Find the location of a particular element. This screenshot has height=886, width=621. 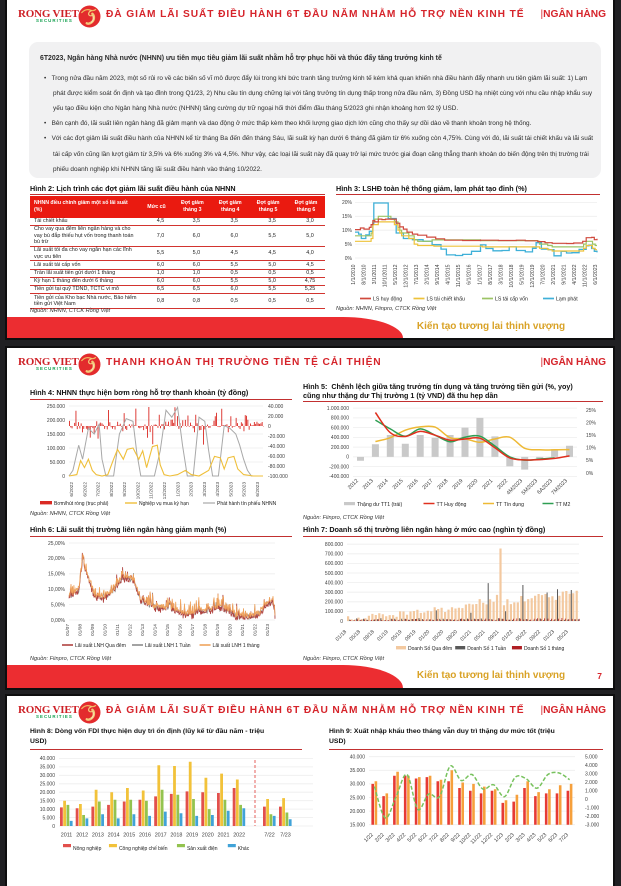

svg-text: 5/22 is located at coordinates (413, 838).